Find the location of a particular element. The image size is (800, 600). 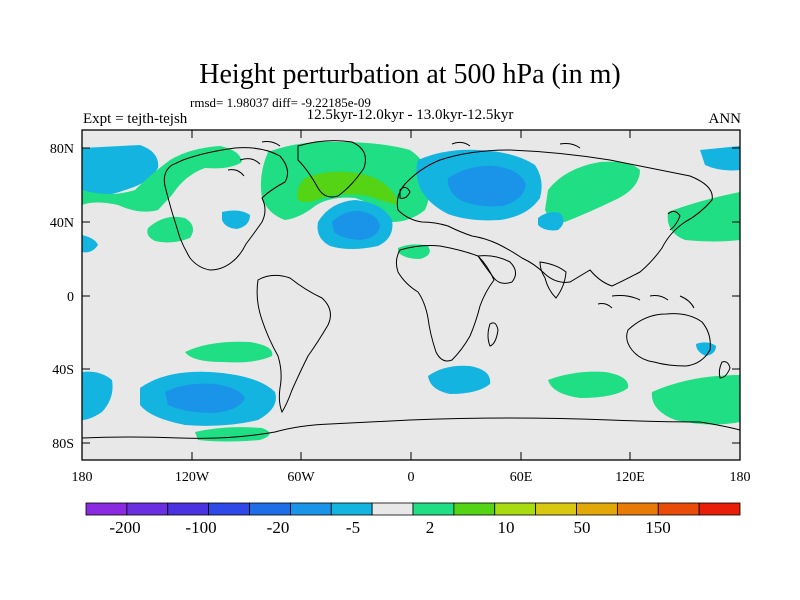

colorbar is located at coordinates (413, 509).